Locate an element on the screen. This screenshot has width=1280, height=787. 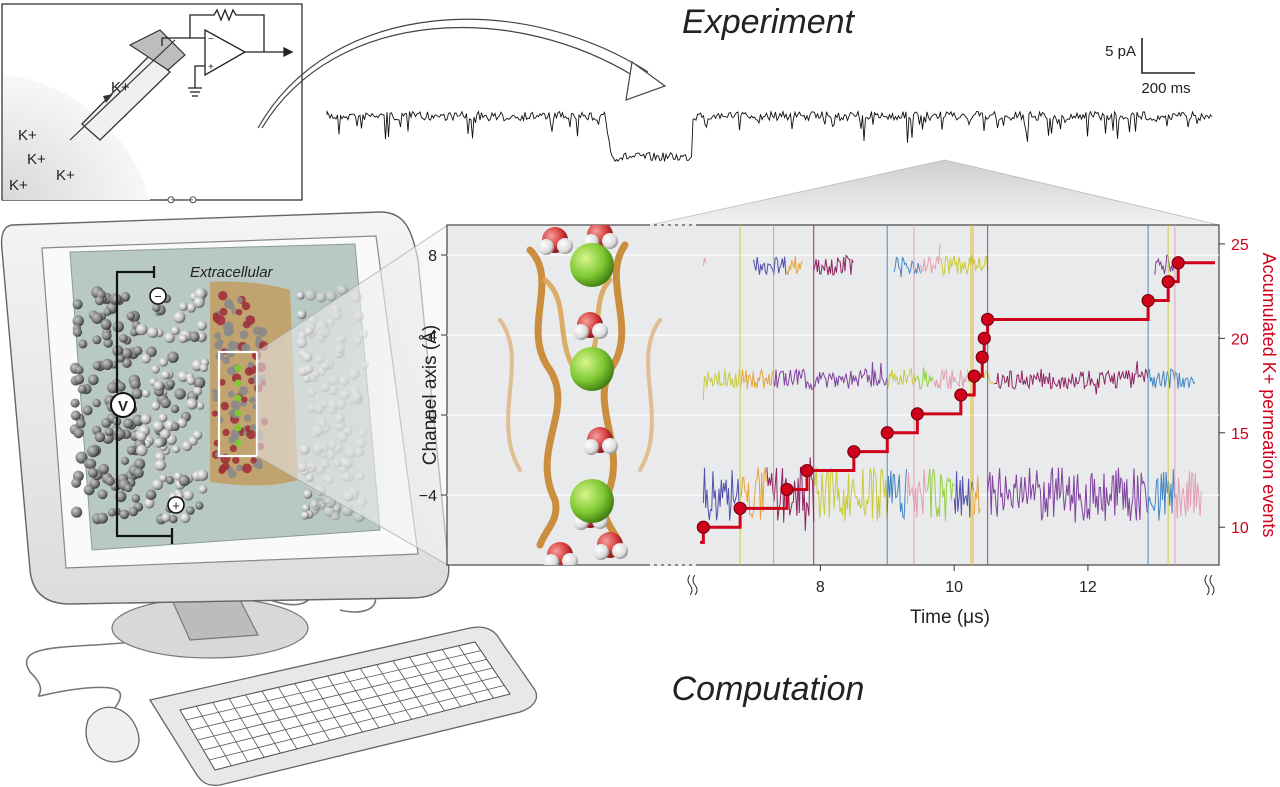
x-tick-label: 10 is located at coordinates (954, 587).